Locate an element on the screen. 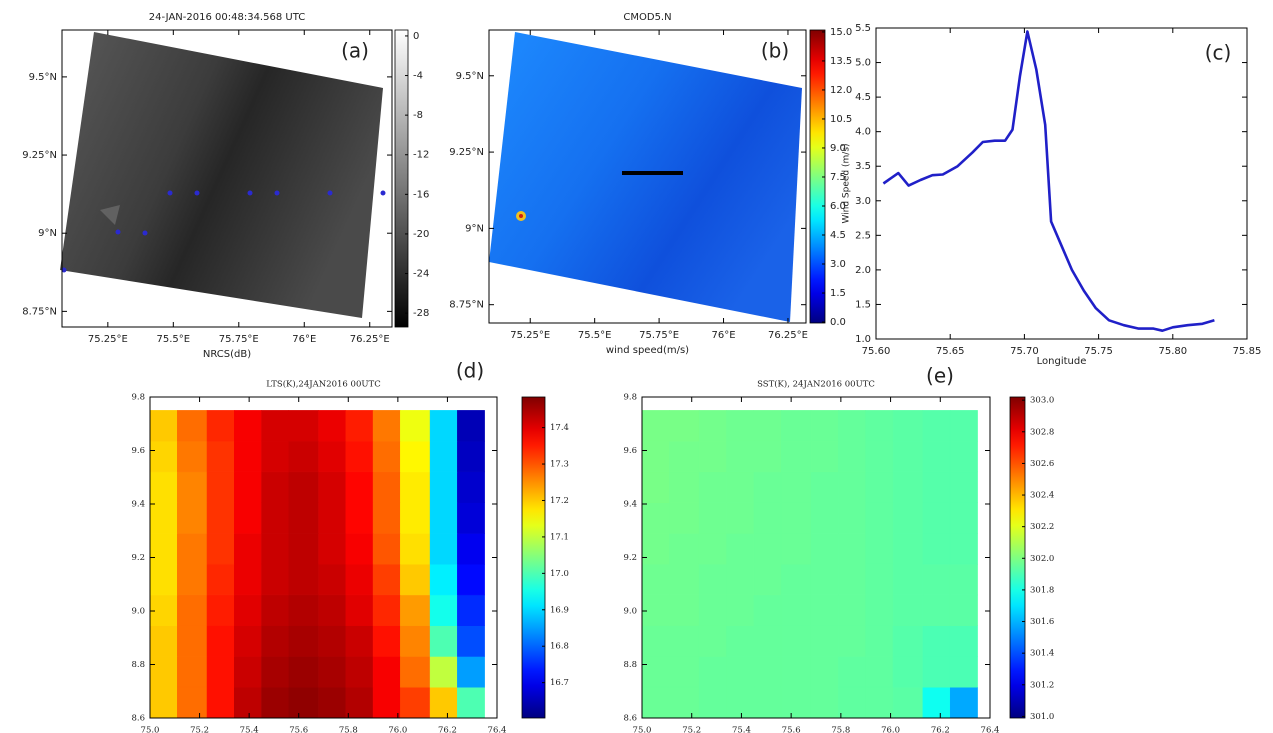 Image resolution: width=1273 pixels, height=733 pixels. y-tick-label: 9.0 is located at coordinates (138, 612).